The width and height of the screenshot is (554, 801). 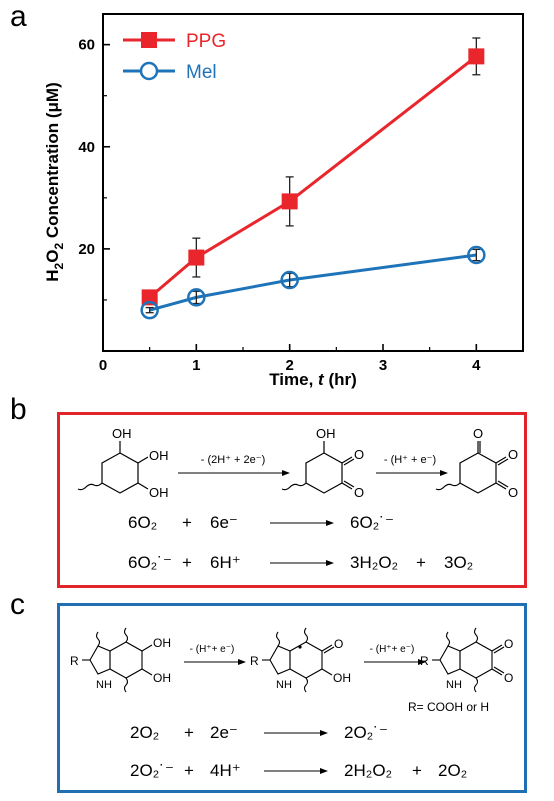 I want to click on legend-marker, so click(x=149, y=40).